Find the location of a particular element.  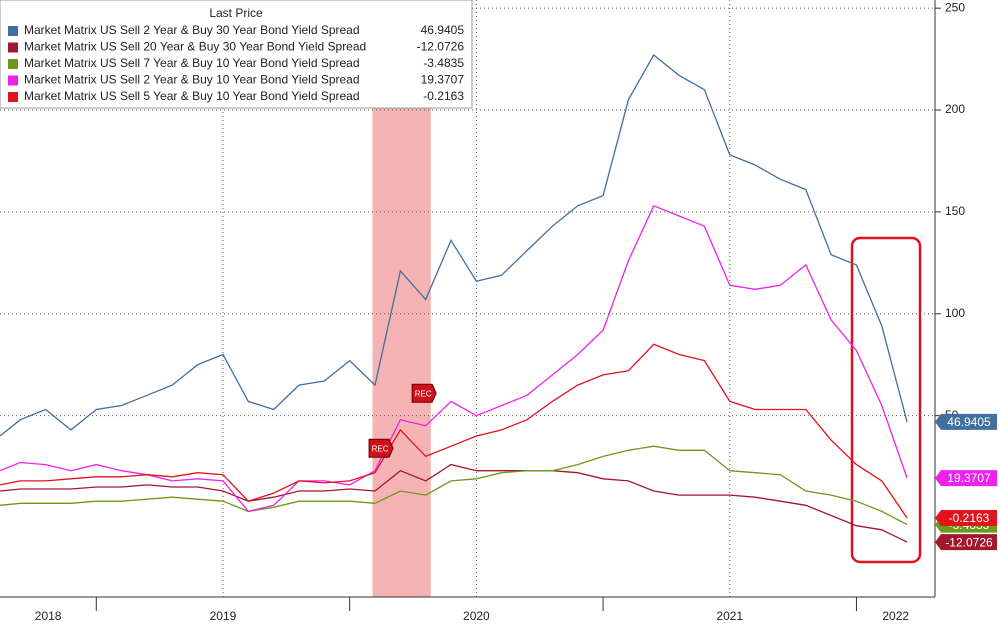

last-value-label: -12.0726 is located at coordinates (969, 542).